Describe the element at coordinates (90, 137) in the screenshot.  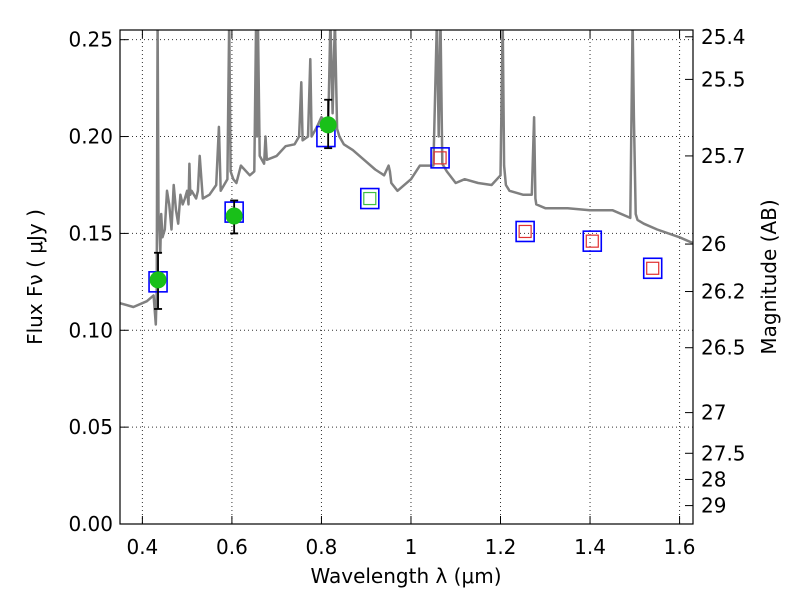
I see `y-tick-label: 0.20` at that location.